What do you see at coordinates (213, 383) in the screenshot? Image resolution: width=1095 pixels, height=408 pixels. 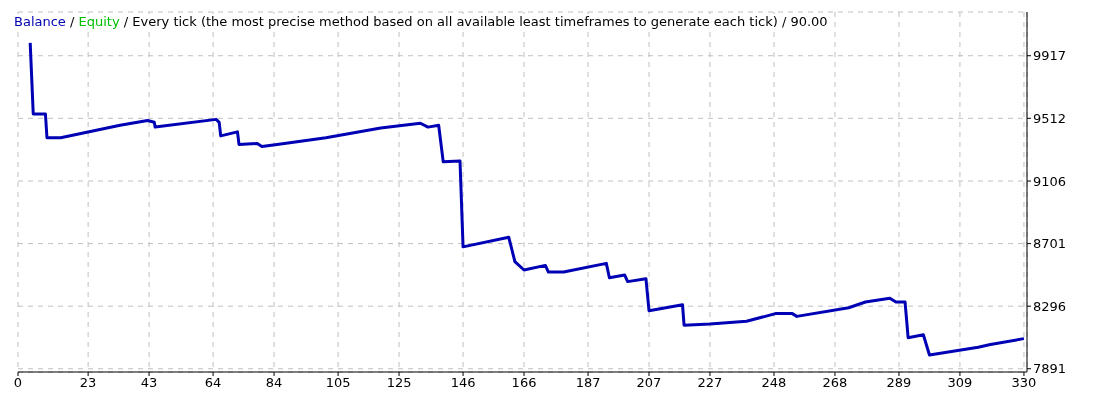 I see `x-tick-label: 64` at bounding box center [213, 383].